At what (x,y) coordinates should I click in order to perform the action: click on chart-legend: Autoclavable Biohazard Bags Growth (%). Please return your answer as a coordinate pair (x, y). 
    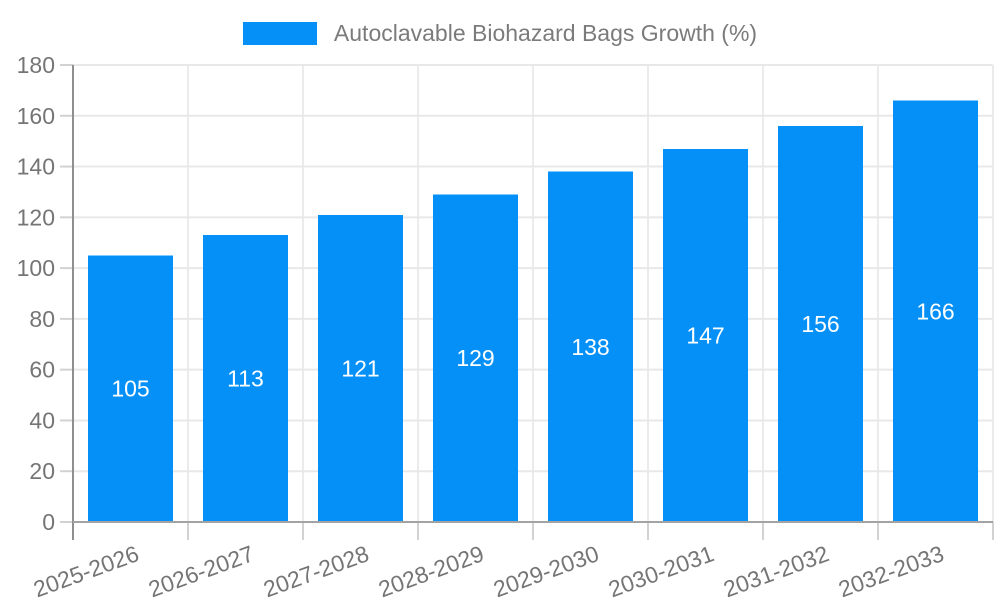
    Looking at the image, I should click on (500, 33).